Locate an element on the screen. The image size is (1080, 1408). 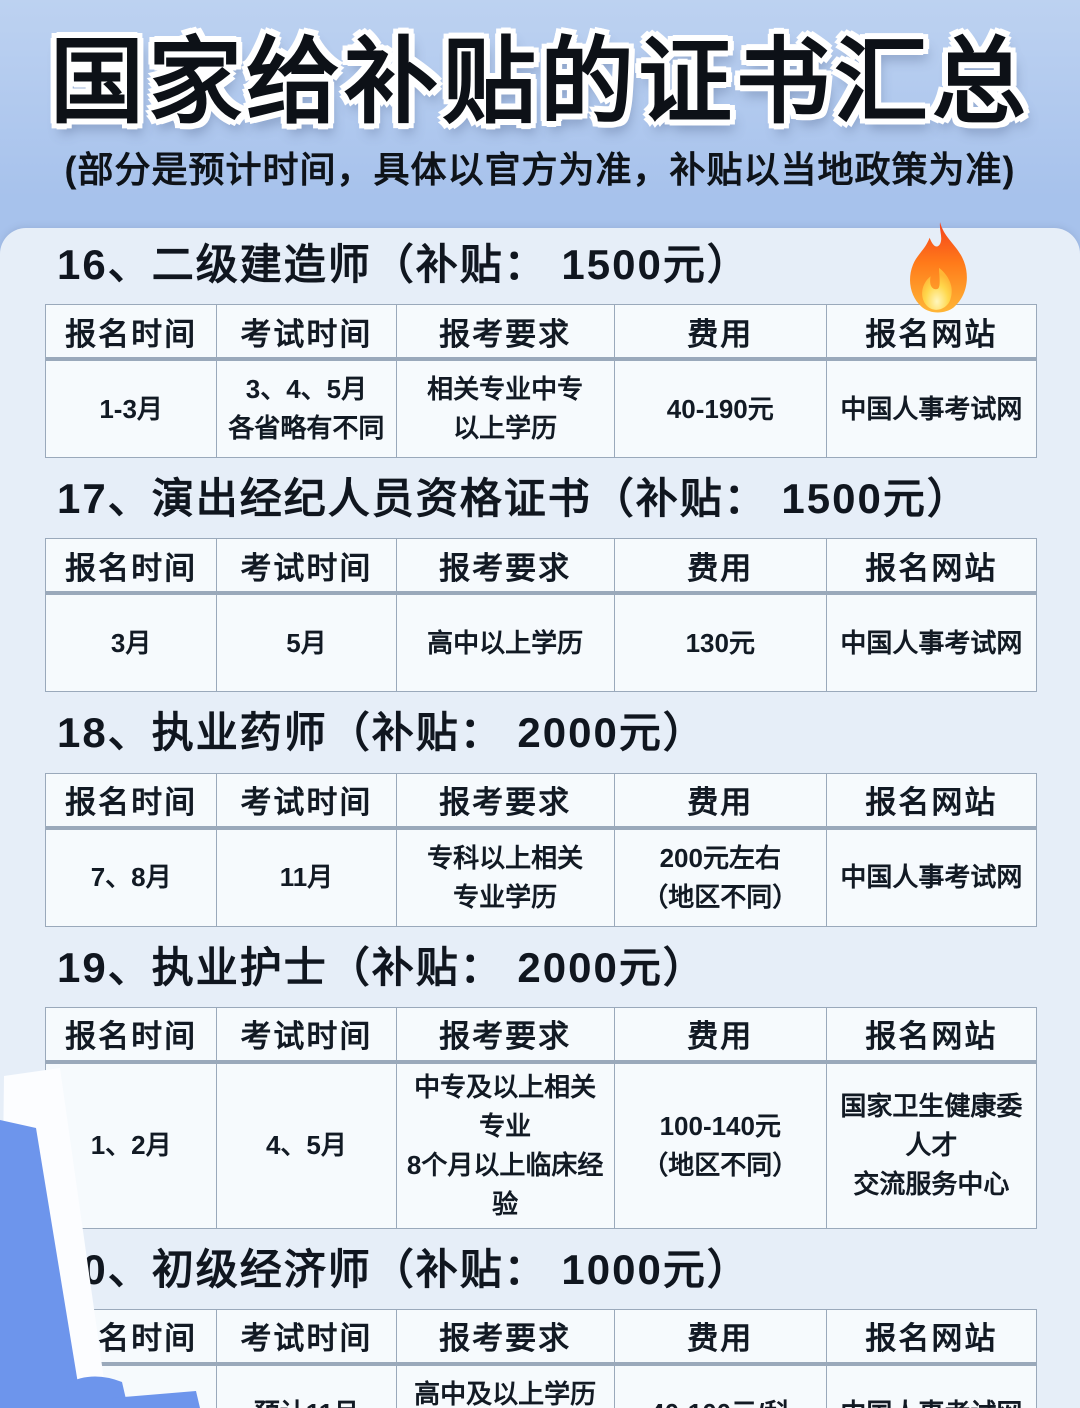
section-19-heading: 19、执业护士（补贴： 2000元） is located at coordinates (382, 967).